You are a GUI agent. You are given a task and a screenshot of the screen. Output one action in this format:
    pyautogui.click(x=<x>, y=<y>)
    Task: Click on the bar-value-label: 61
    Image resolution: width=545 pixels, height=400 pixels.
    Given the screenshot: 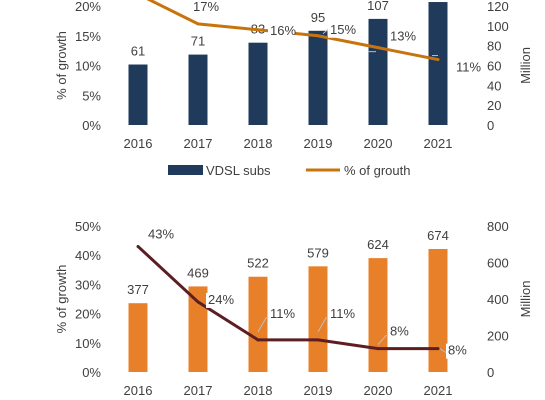 What is the action you would take?
    pyautogui.click(x=138, y=51)
    